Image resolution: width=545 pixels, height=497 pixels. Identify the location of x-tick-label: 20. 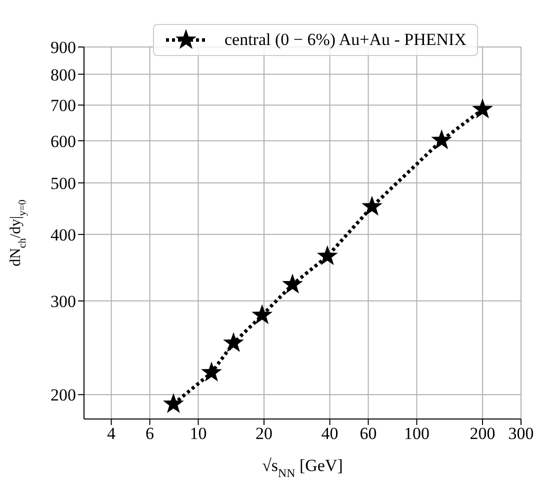
(264, 434).